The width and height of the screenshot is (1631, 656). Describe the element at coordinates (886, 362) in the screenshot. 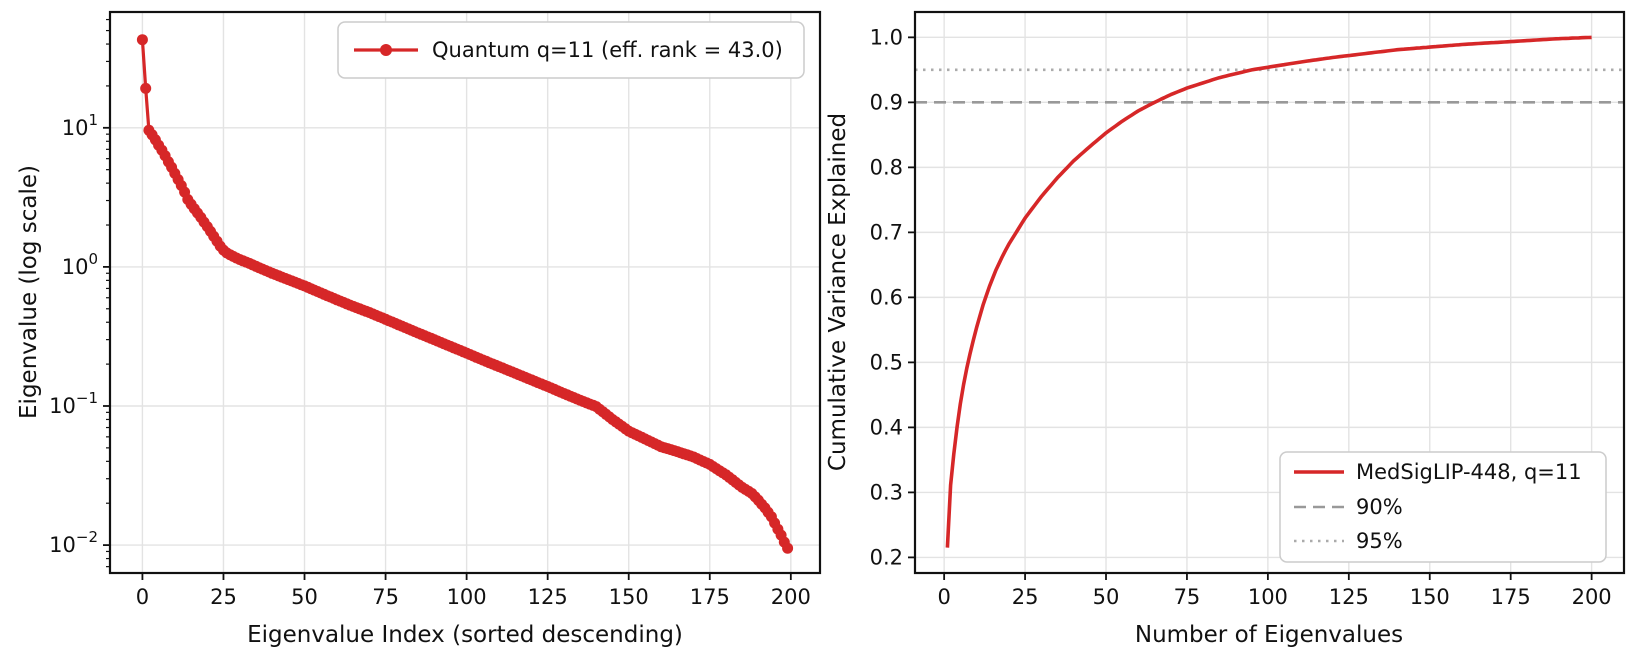

I see `svg-text: 0.5` at that location.